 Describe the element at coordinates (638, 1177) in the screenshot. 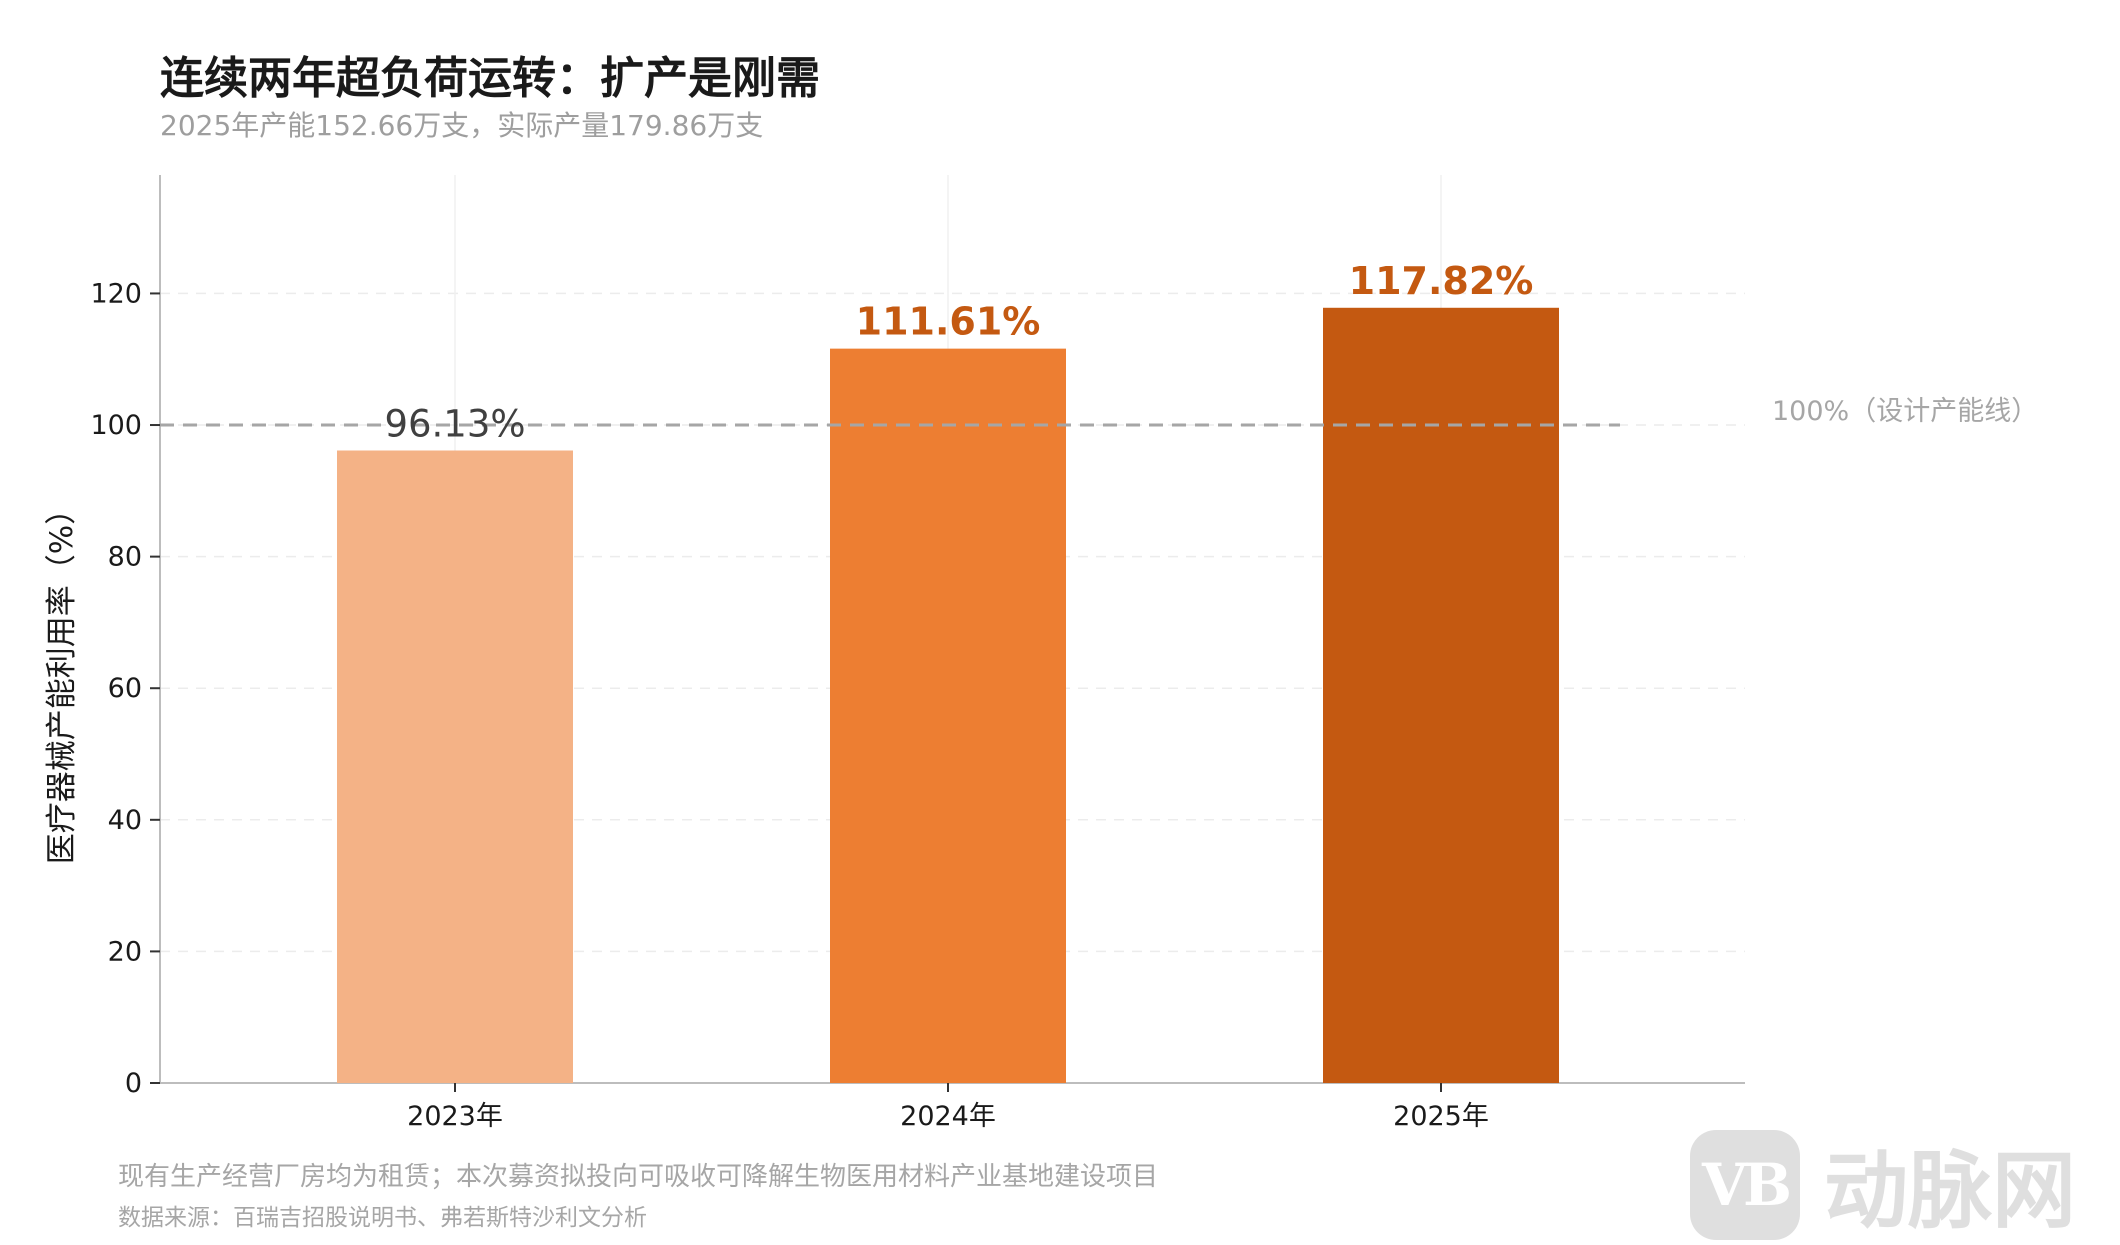

I see `footnote: 现有生产经营厂房均为租赁；本次募资拟投向可吸收可降解生物医用材料产业基地建设项目` at that location.